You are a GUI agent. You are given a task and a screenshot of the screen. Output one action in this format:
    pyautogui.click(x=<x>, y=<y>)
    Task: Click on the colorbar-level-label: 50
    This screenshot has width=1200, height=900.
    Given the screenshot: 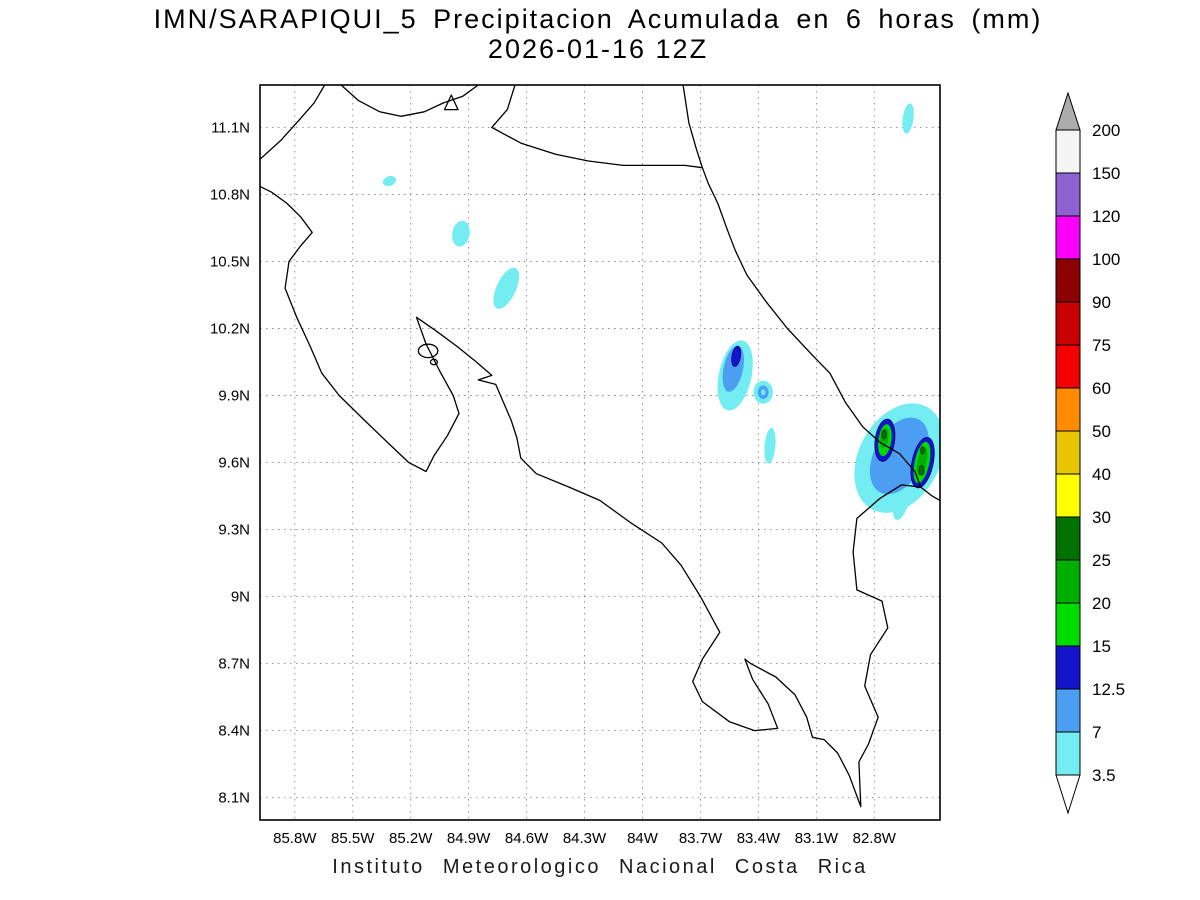 What is the action you would take?
    pyautogui.click(x=1101, y=431)
    